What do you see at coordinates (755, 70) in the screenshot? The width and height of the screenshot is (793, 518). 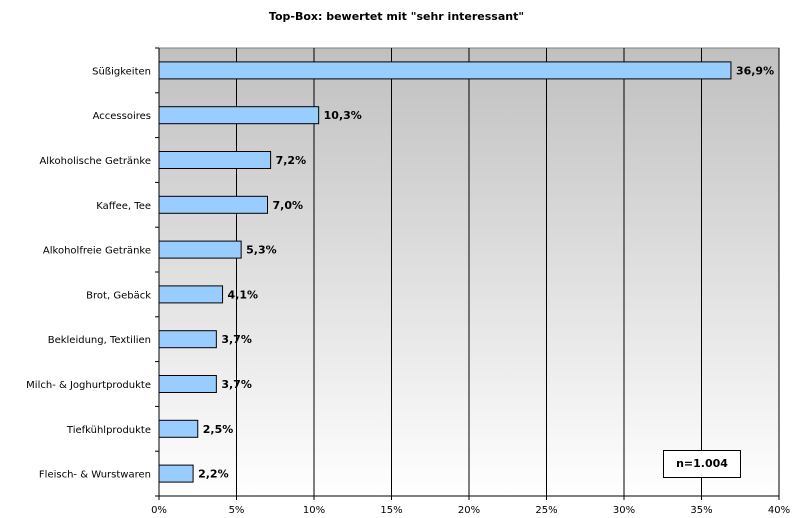 I see `value-label: 36,9%` at bounding box center [755, 70].